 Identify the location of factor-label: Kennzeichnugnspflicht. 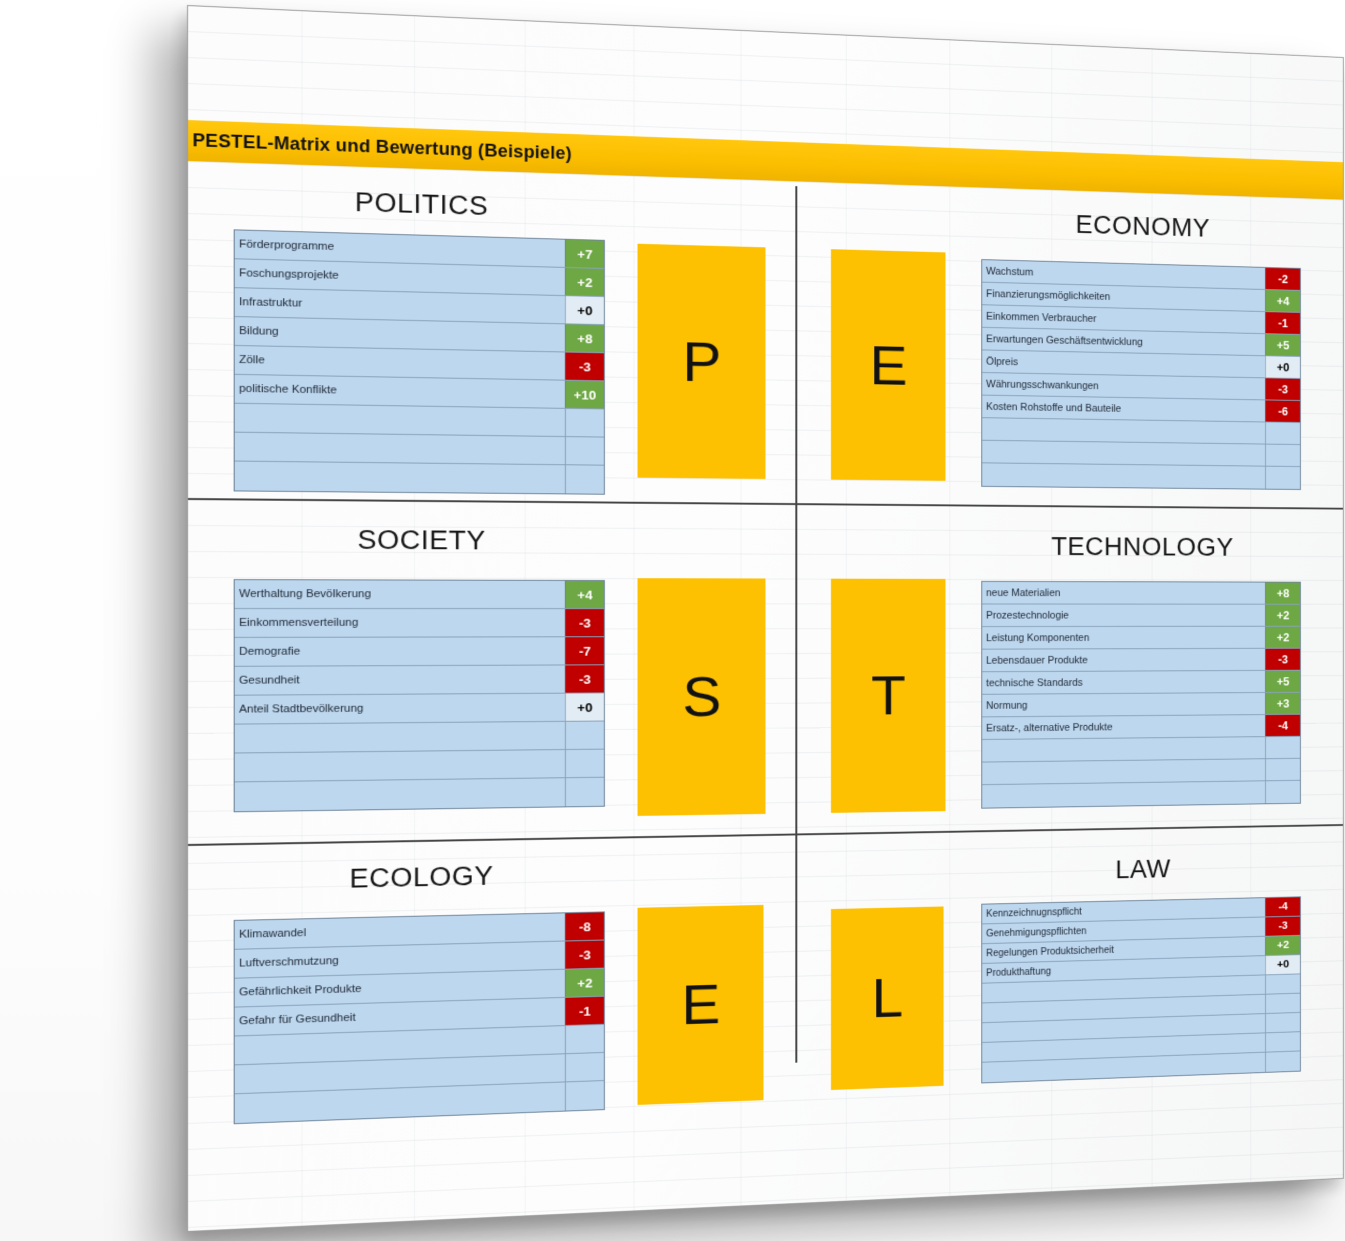
(1034, 913).